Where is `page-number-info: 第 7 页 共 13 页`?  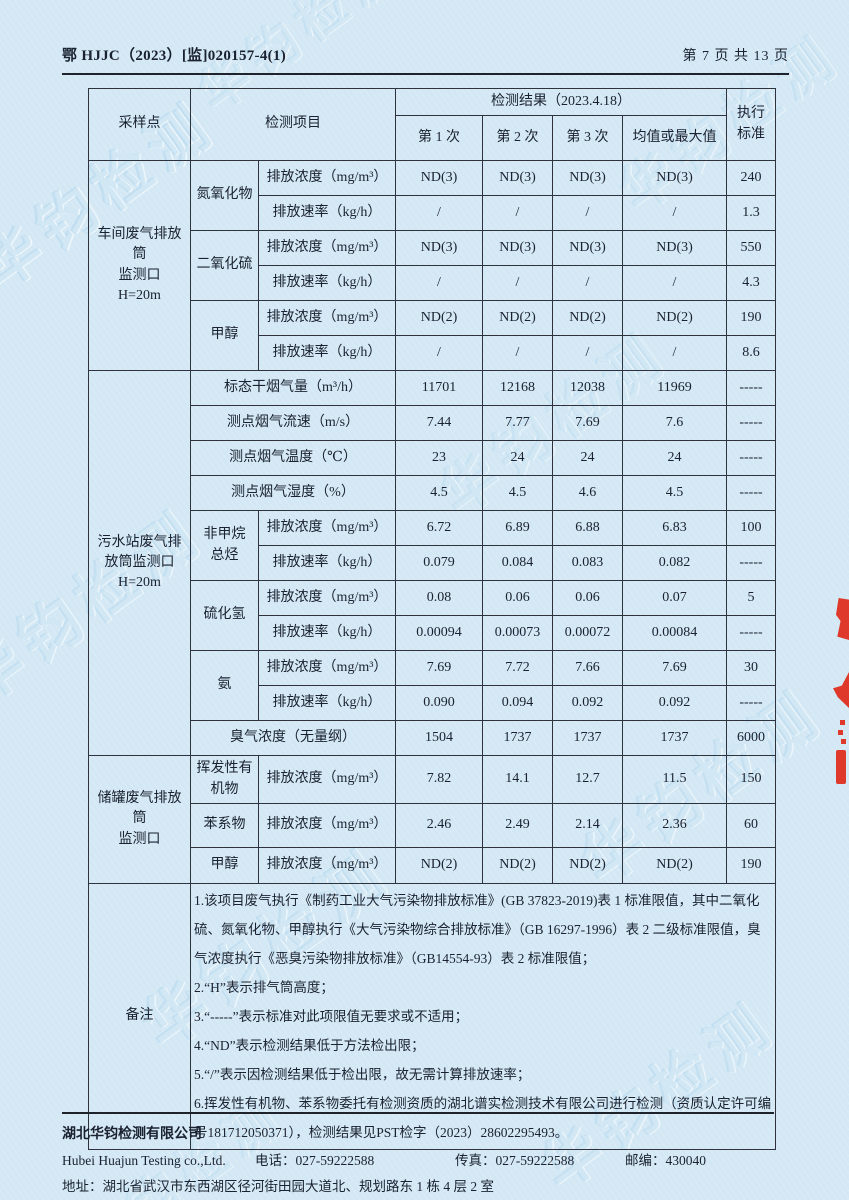
page-number-info: 第 7 页 共 13 页 is located at coordinates (735, 56).